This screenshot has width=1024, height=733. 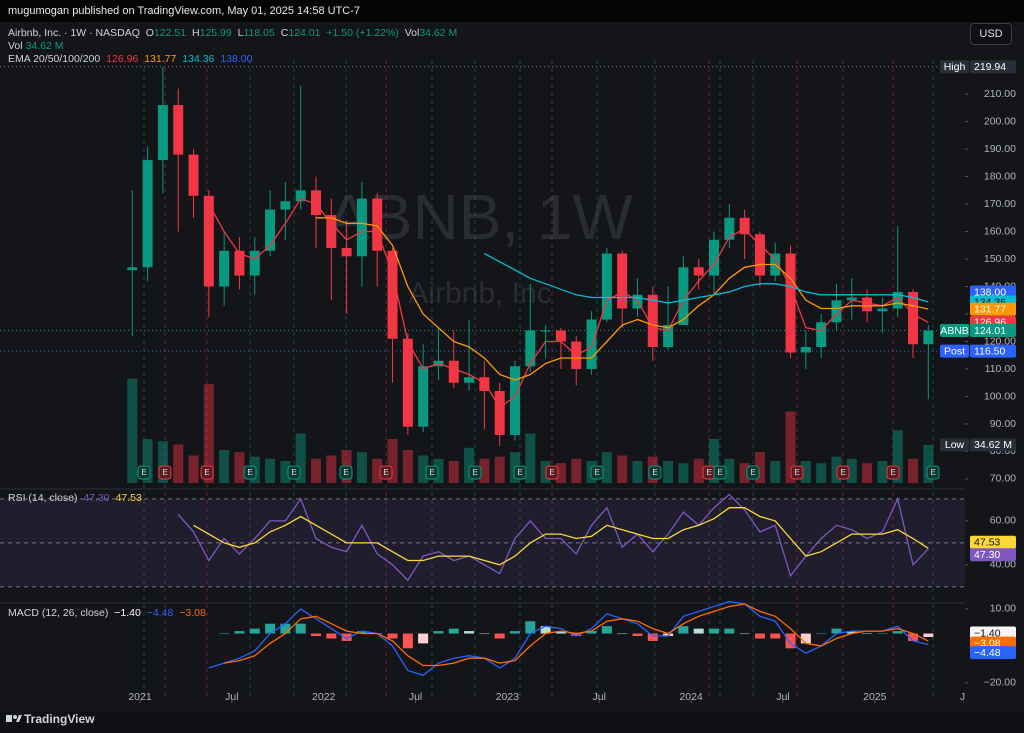 I want to click on x-tick-label: 2025, so click(x=875, y=697).